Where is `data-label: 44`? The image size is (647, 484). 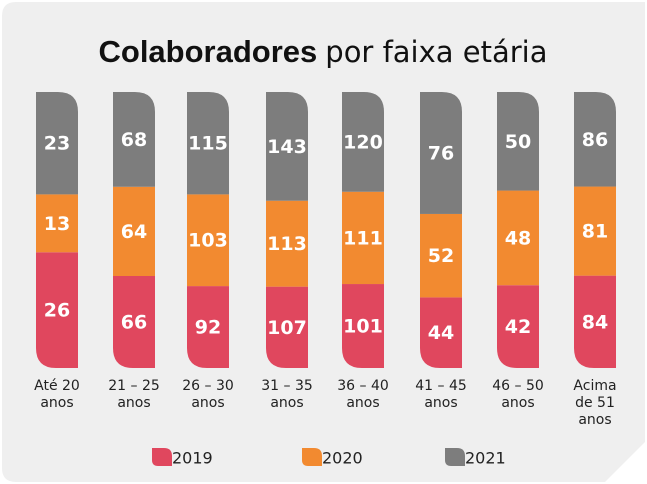
data-label: 44 is located at coordinates (441, 333).